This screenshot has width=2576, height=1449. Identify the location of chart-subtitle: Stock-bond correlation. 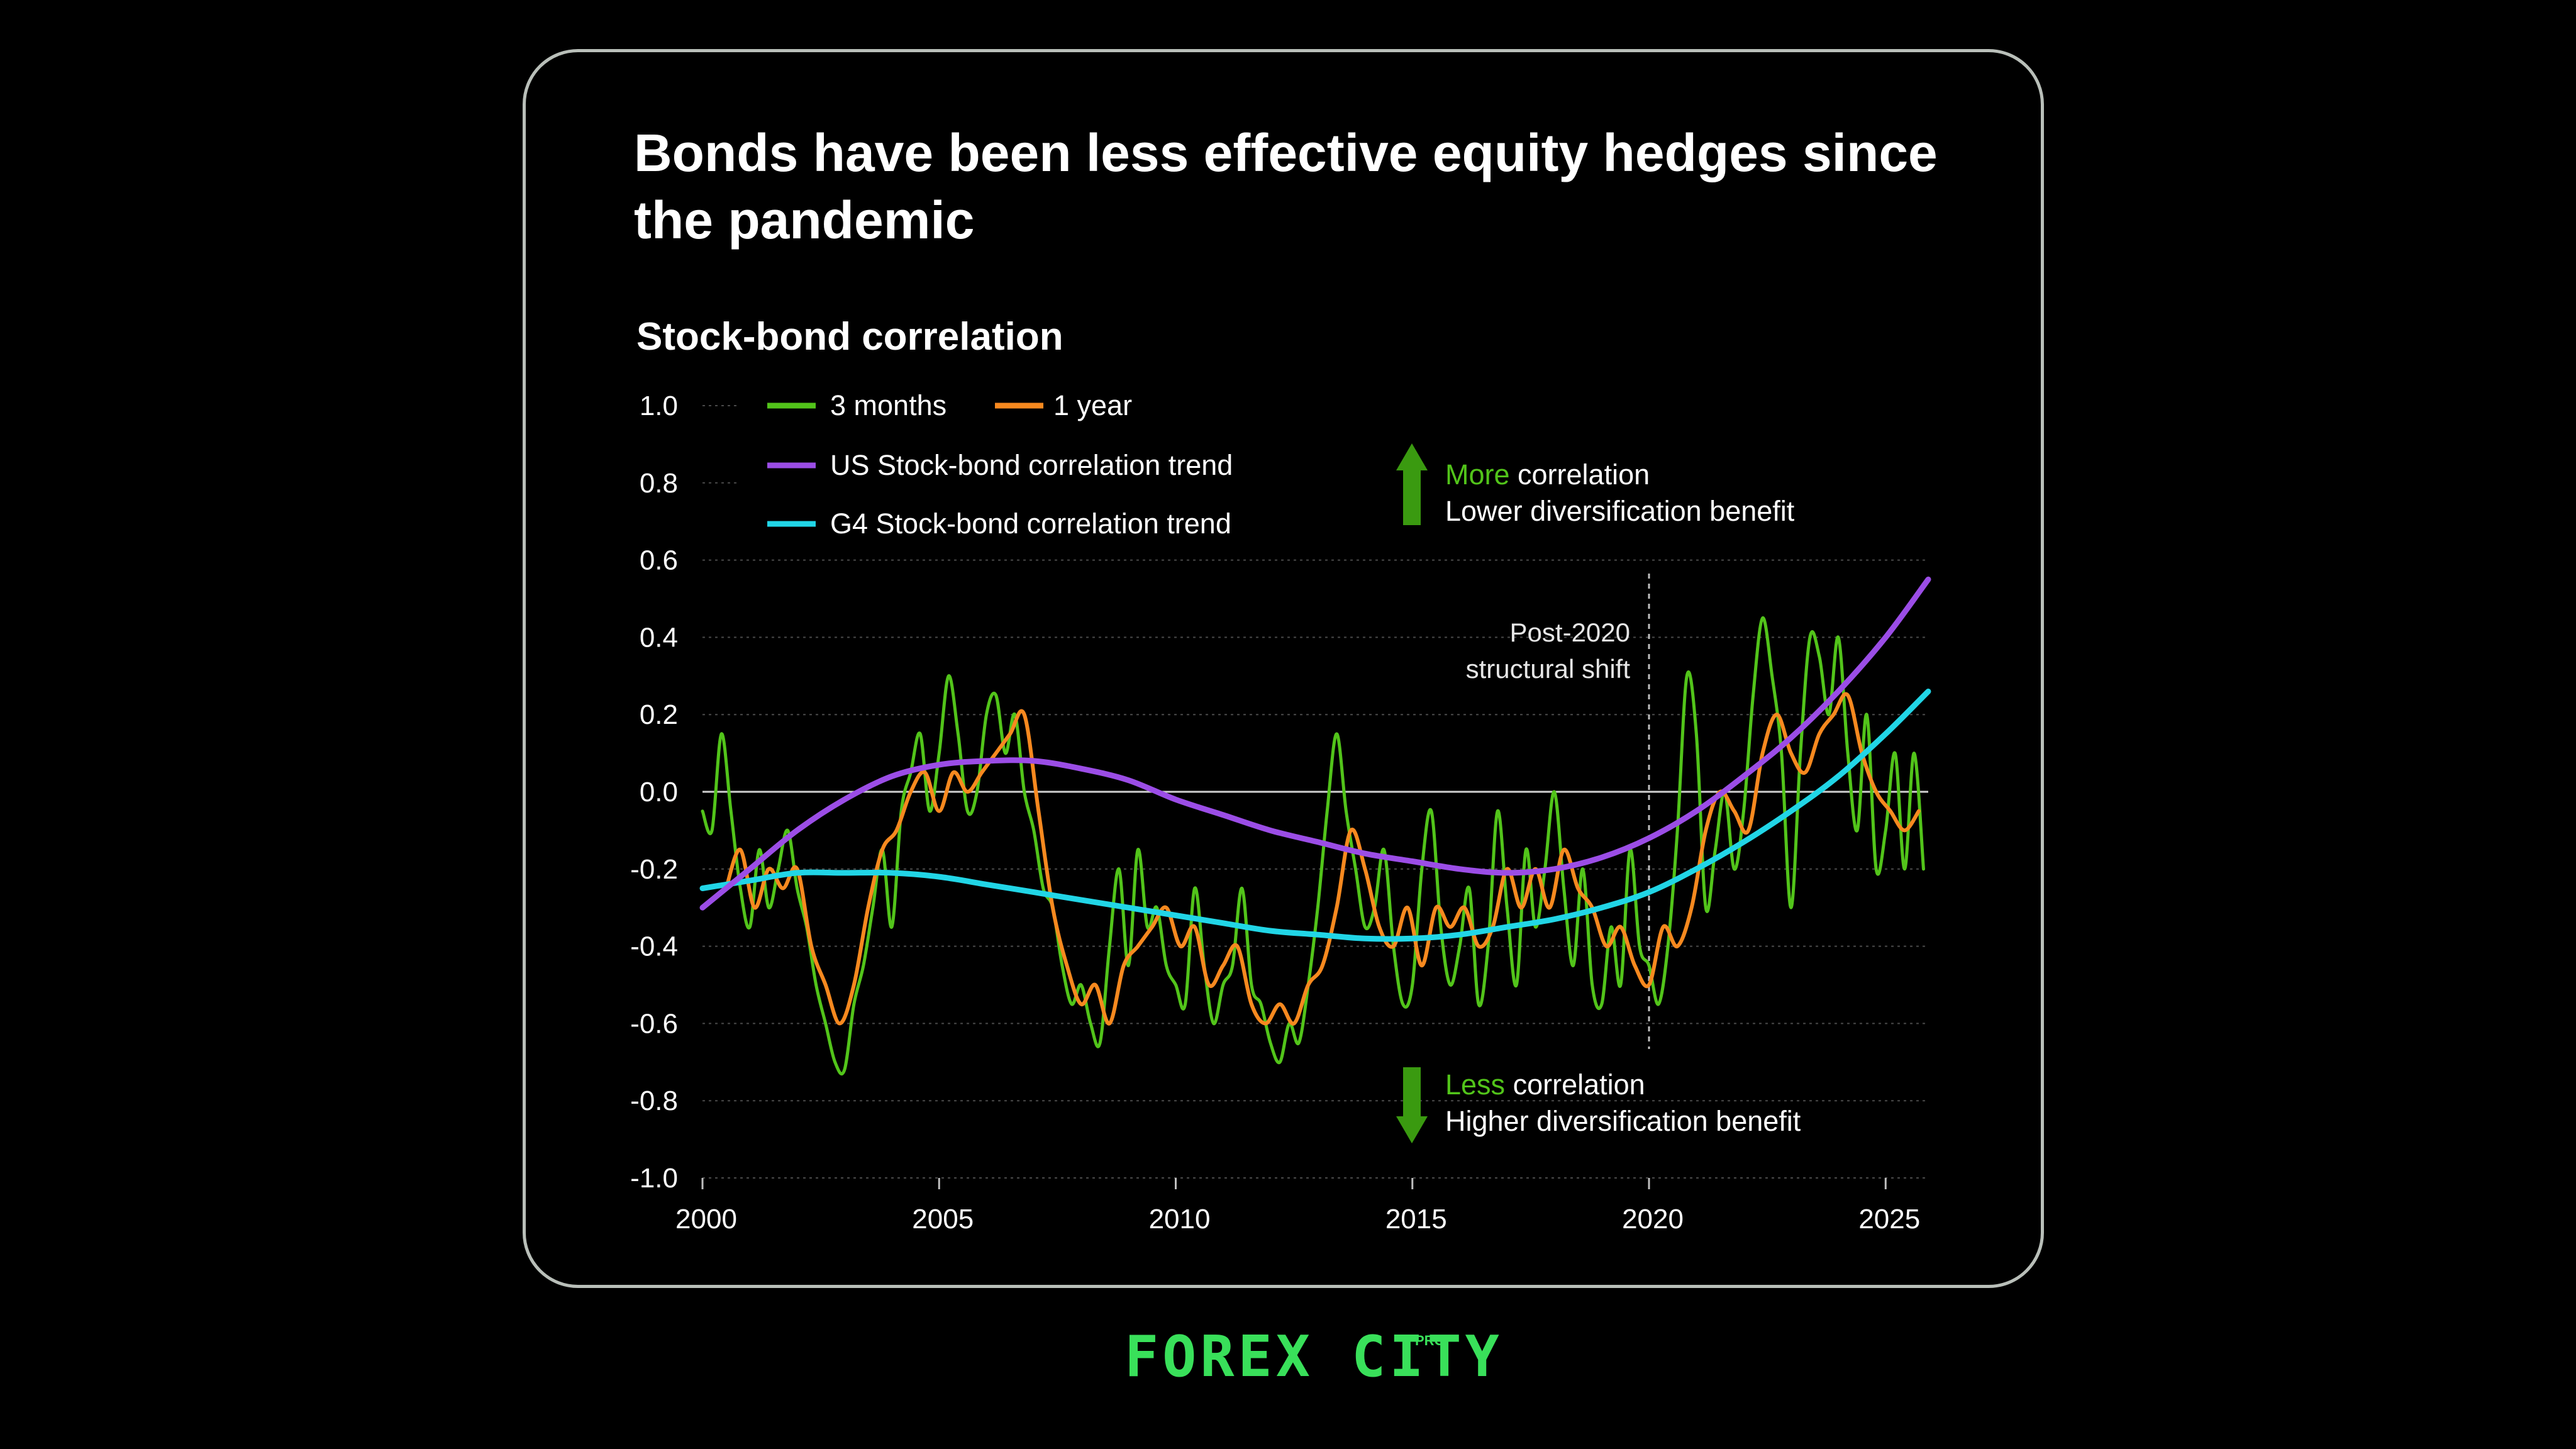
(849, 336).